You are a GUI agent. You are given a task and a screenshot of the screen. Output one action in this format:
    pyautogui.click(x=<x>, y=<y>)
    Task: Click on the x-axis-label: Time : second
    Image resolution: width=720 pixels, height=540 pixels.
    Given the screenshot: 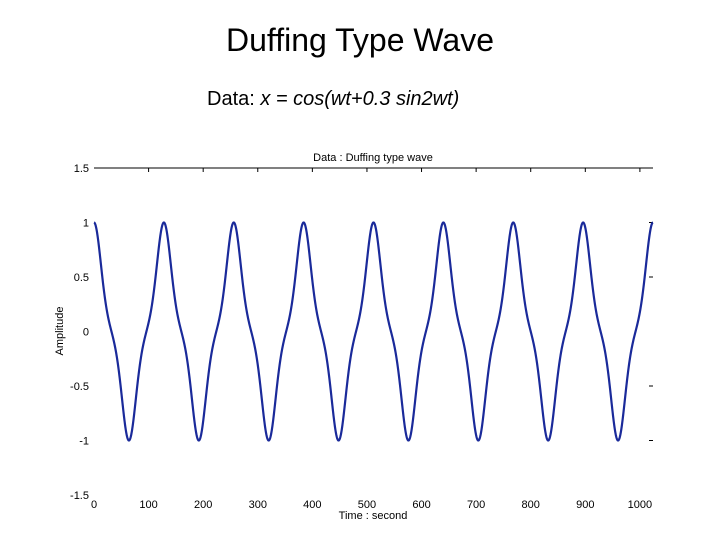 What is the action you would take?
    pyautogui.click(x=373, y=516)
    